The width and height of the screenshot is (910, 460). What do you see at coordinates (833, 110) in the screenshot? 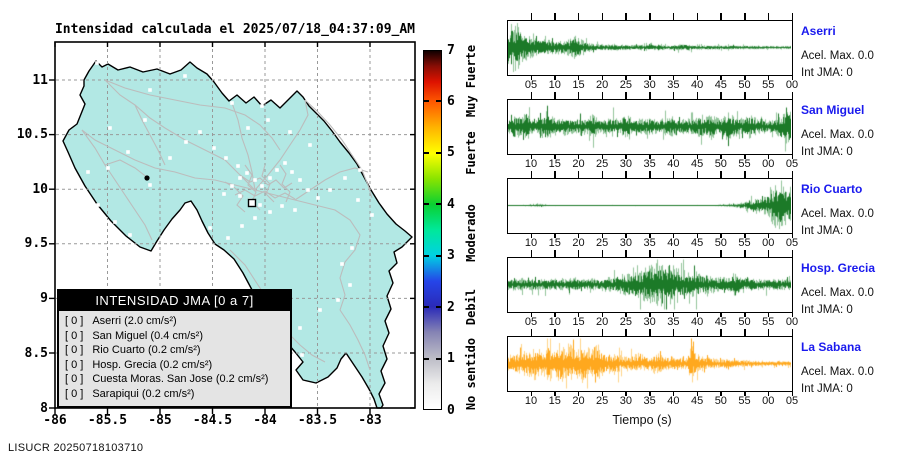
I see `station-name-label: San Miguel` at bounding box center [833, 110].